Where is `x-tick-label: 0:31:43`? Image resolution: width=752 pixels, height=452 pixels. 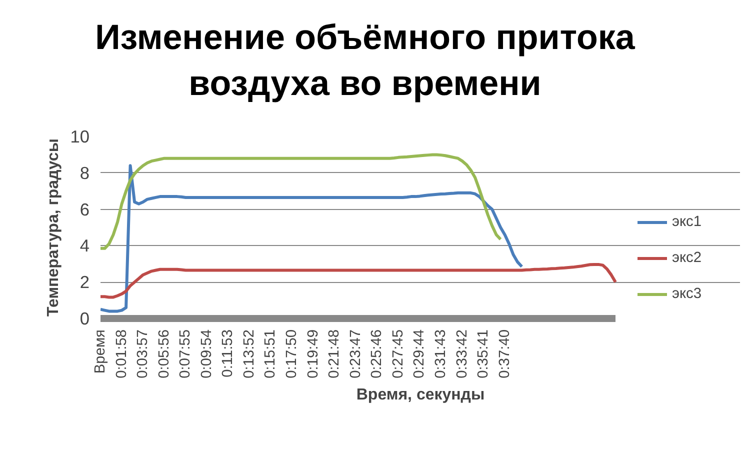
x-tick-label: 0:31:43 is located at coordinates (440, 353).